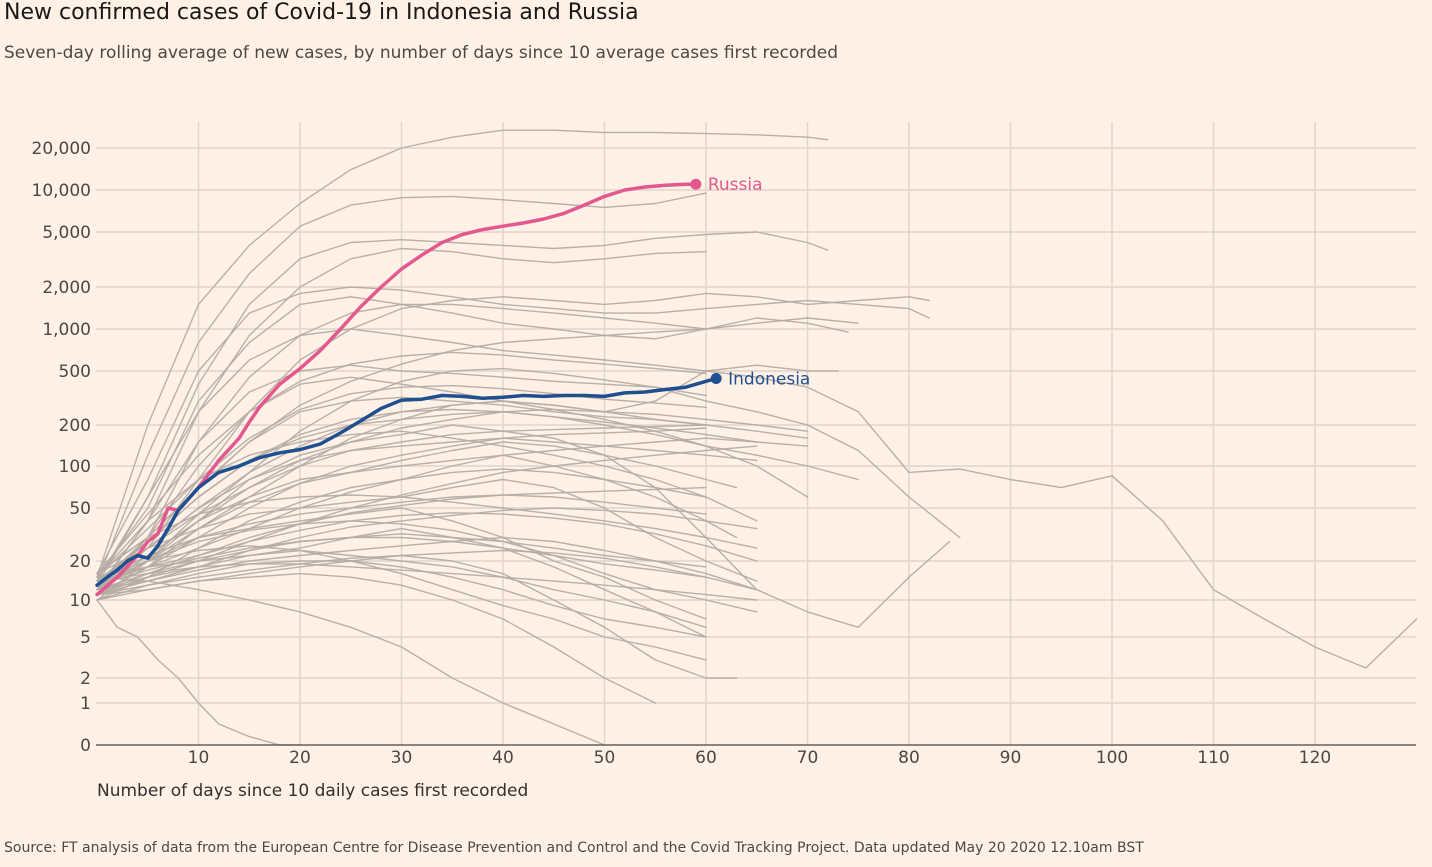 This screenshot has width=1432, height=867. Describe the element at coordinates (66, 330) in the screenshot. I see `y-tick-label: 1,000` at that location.